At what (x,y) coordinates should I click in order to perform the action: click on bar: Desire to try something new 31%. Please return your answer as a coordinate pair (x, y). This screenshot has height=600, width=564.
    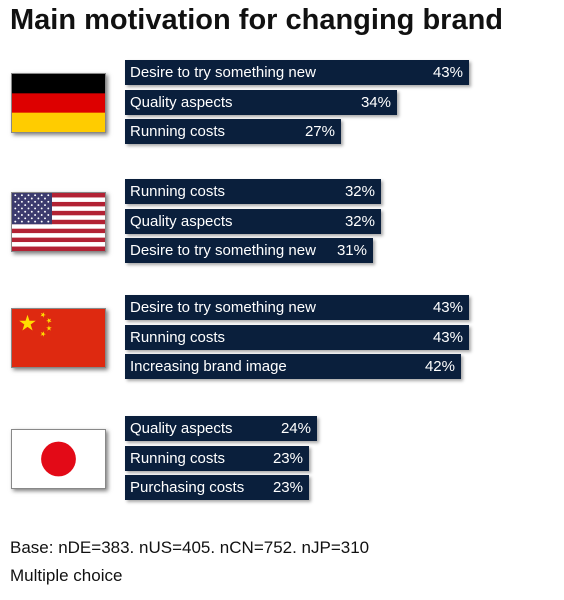
    Looking at the image, I should click on (249, 250).